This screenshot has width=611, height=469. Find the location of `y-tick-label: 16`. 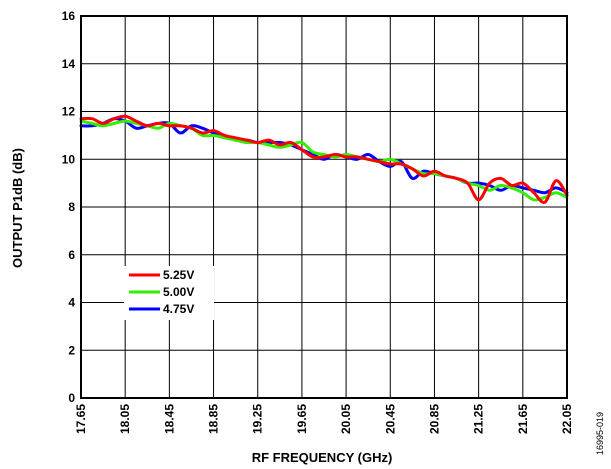

y-tick-label: 16 is located at coordinates (69, 16).